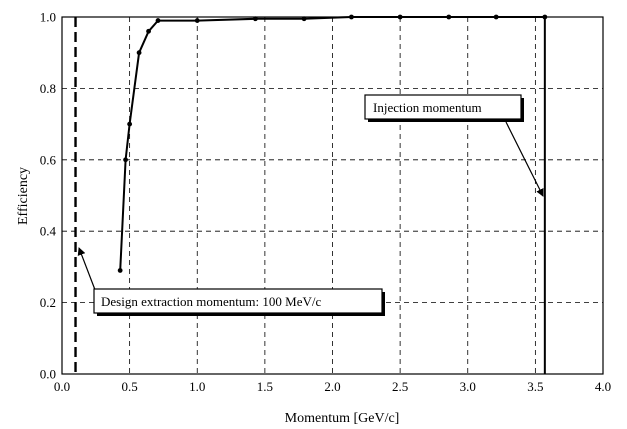  Describe the element at coordinates (48, 159) in the screenshot. I see `y-tick-label: 0.6` at that location.